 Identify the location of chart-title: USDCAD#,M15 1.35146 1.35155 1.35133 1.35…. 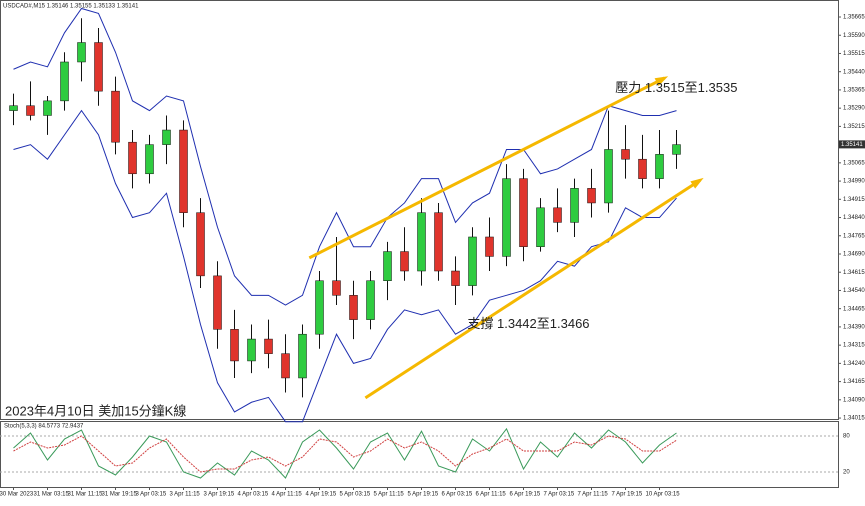
(71, 7).